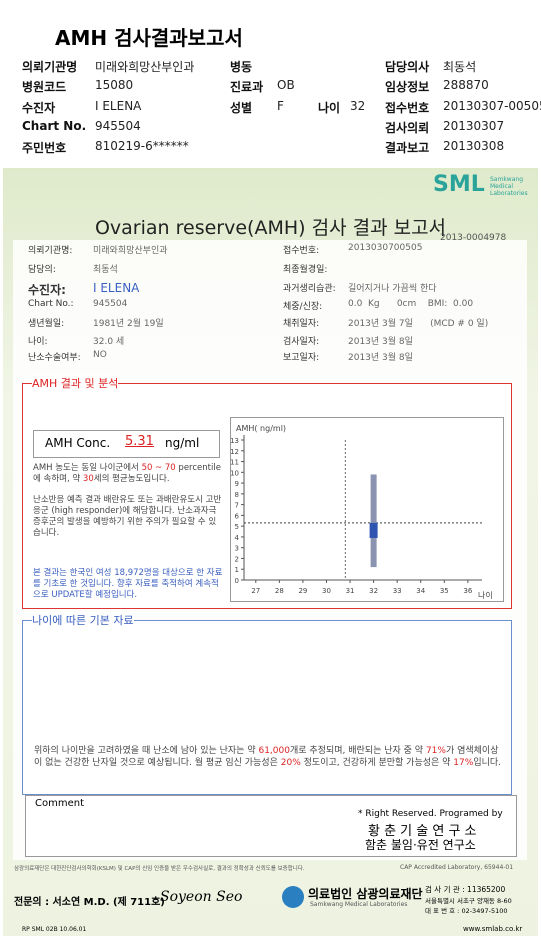 The height and width of the screenshot is (942, 541). Describe the element at coordinates (487, 763) in the screenshot. I see `text-run: 입니다.` at that location.